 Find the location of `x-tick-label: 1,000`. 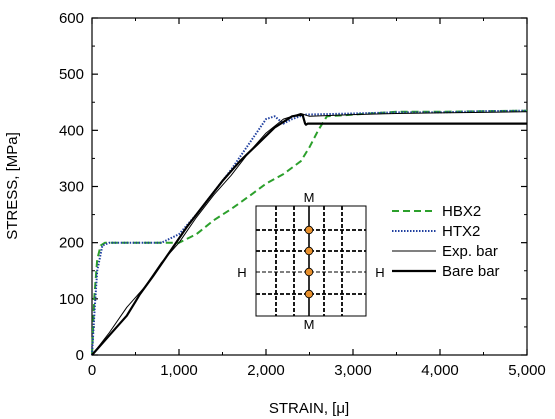

x-tick-label: 1,000 is located at coordinates (179, 370).